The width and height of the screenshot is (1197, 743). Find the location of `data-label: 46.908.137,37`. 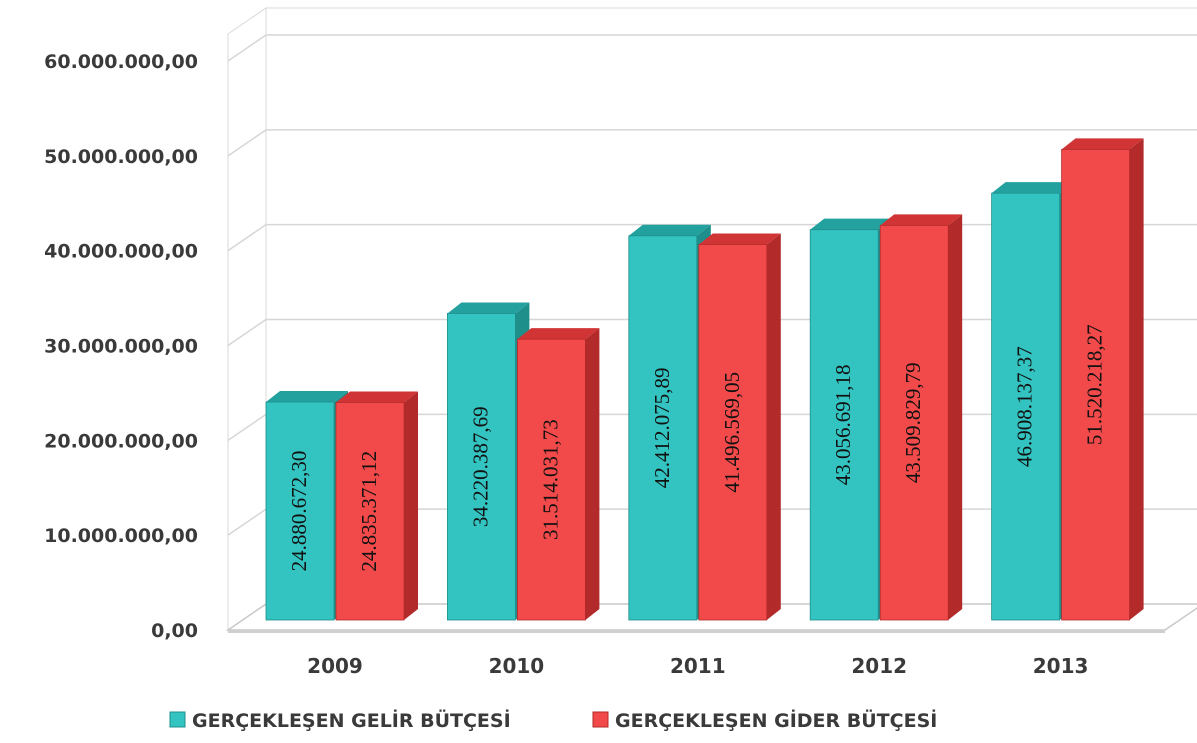

data-label: 46.908.137,37 is located at coordinates (1025, 406).